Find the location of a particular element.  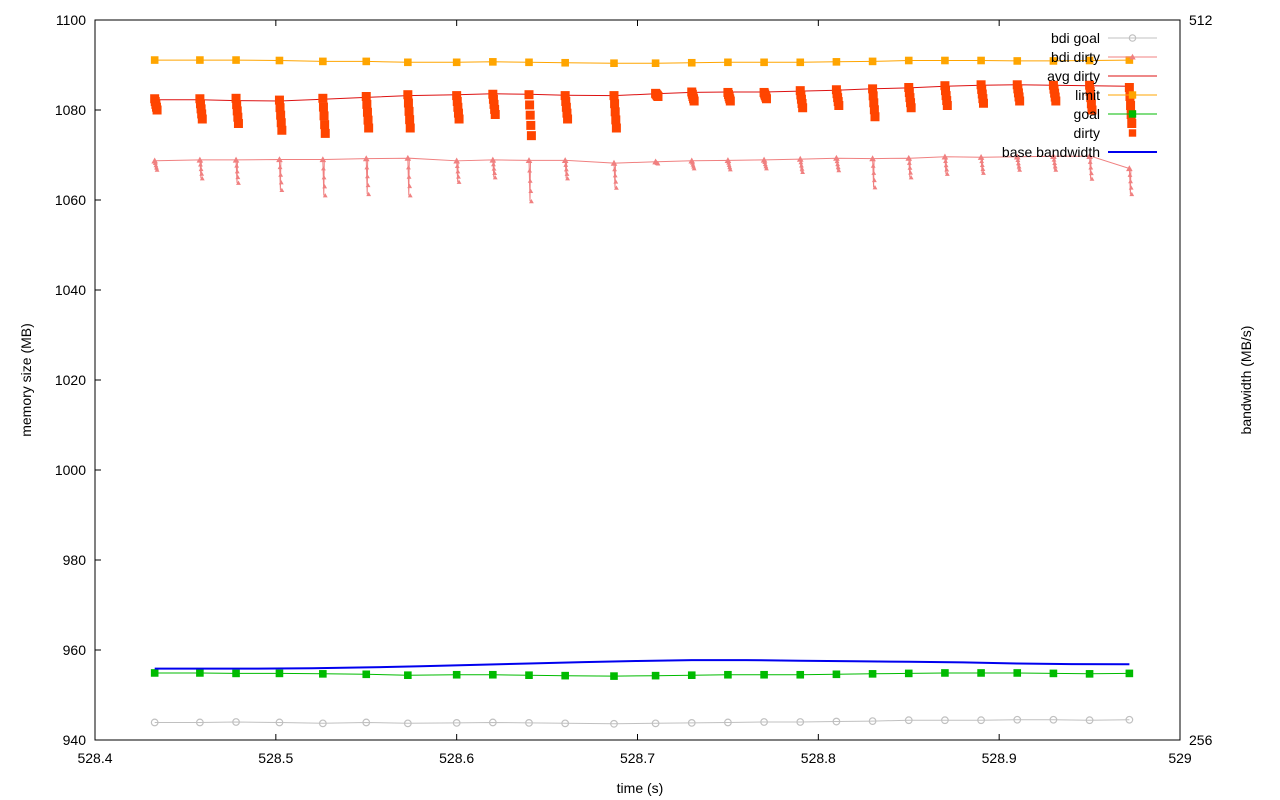

y2-axis: 256 512 is located at coordinates (1193, 380).